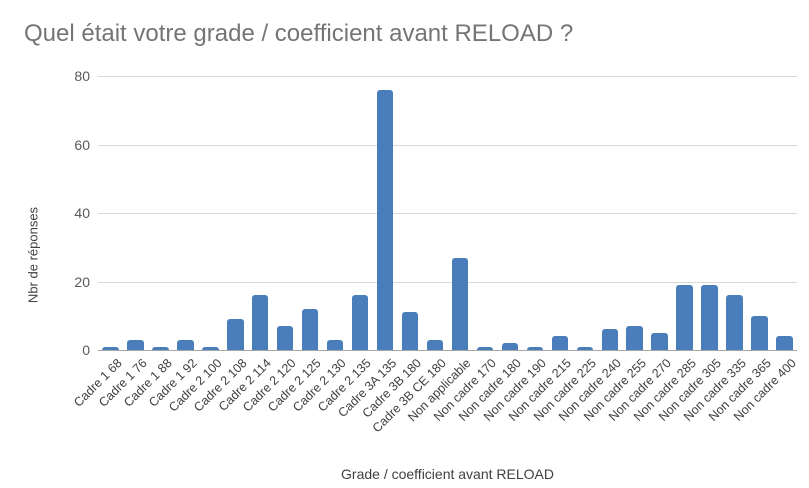 This screenshot has height=488, width=809. What do you see at coordinates (447, 474) in the screenshot?
I see `x-axis-title: Grade / coefficient avant RELOAD` at bounding box center [447, 474].